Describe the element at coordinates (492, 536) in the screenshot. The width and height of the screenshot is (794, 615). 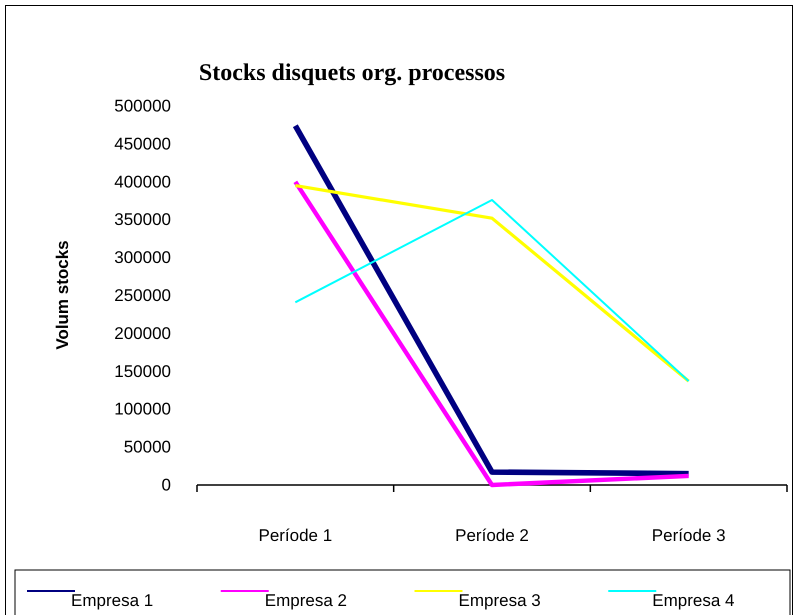
I see `x-tick-label: Període 2` at that location.